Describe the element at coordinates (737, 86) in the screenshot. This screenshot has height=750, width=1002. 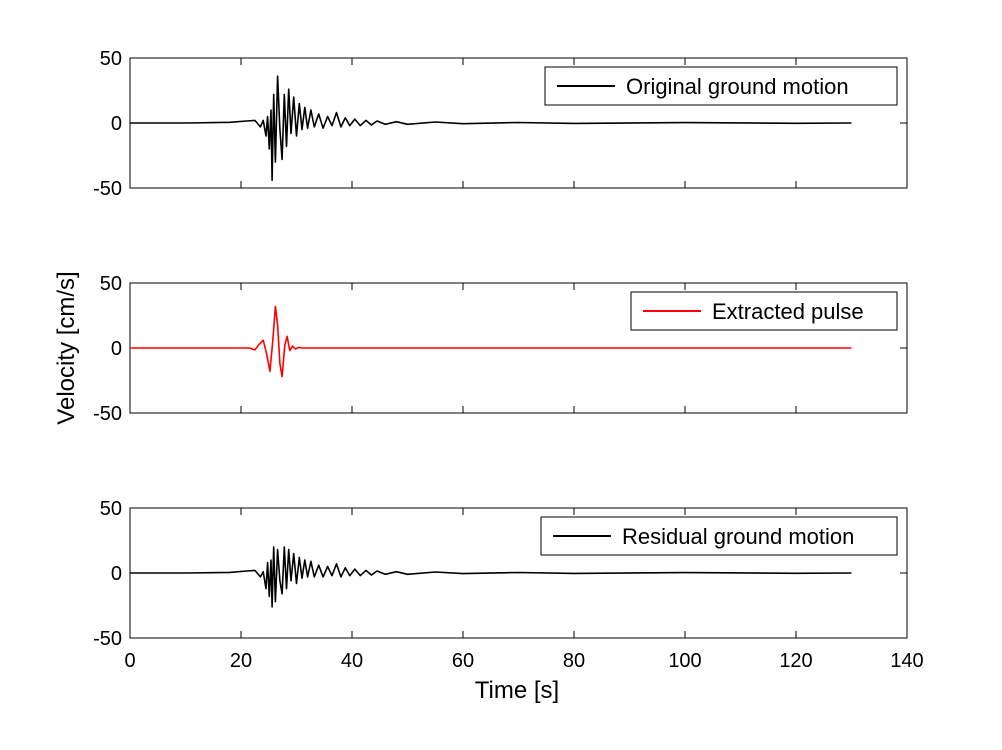
I see `legend-label: Original ground motion` at that location.